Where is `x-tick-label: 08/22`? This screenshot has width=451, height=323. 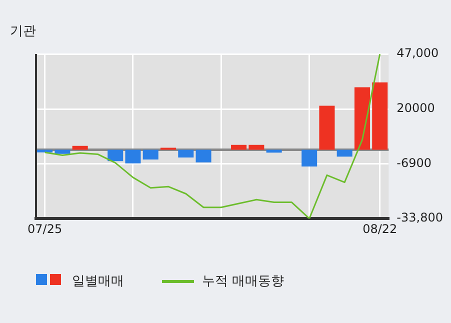
x-tick-label: 08/22 is located at coordinates (380, 229).